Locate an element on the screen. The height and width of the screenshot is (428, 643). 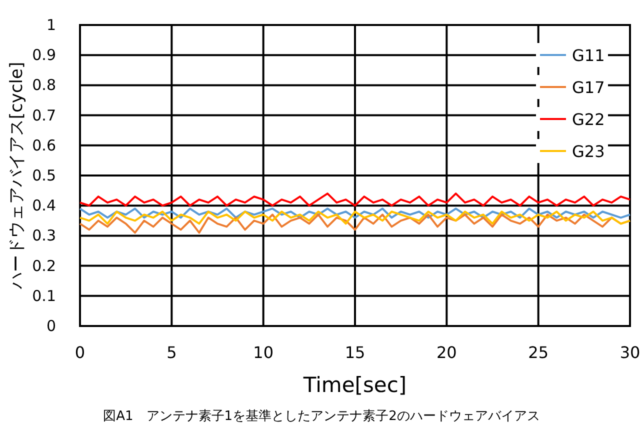
x-tick-label: 0 is located at coordinates (80, 352).